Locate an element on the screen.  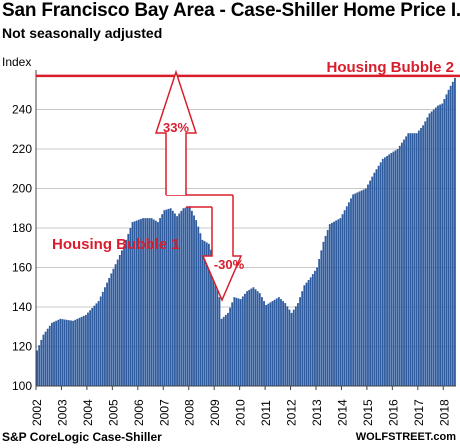
y-tick-label: 200 is located at coordinates (22, 189).